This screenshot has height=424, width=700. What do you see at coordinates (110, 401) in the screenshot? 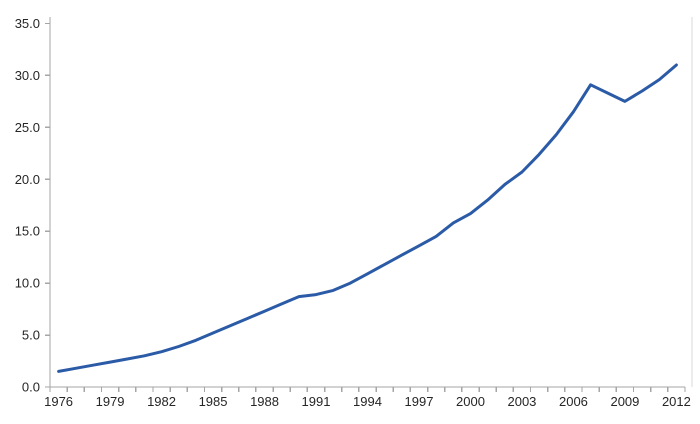
I see `x-axis-tick-label: 1979` at bounding box center [110, 401].